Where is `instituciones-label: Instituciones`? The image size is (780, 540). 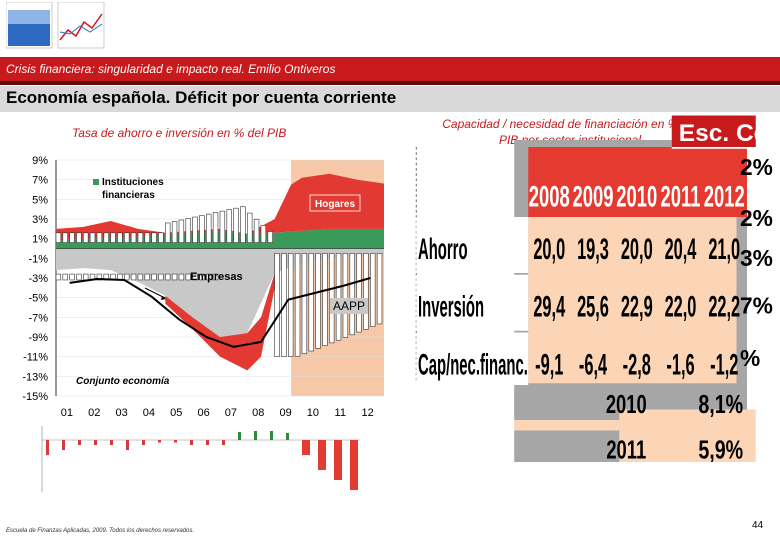
instituciones-label: Instituciones is located at coordinates (133, 182).